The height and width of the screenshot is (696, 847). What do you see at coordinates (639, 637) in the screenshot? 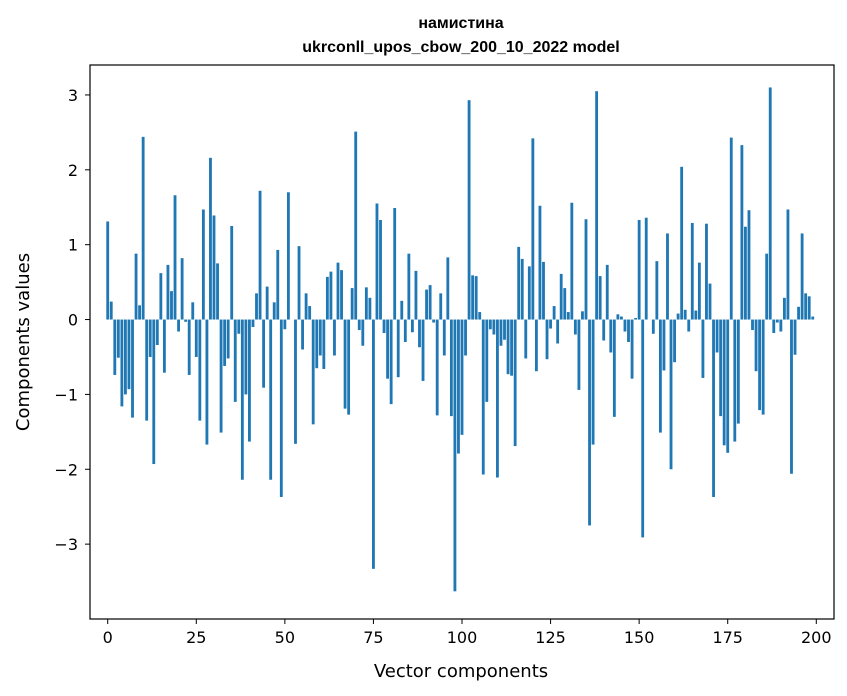
I see `x-tick-label: 150` at bounding box center [639, 637].